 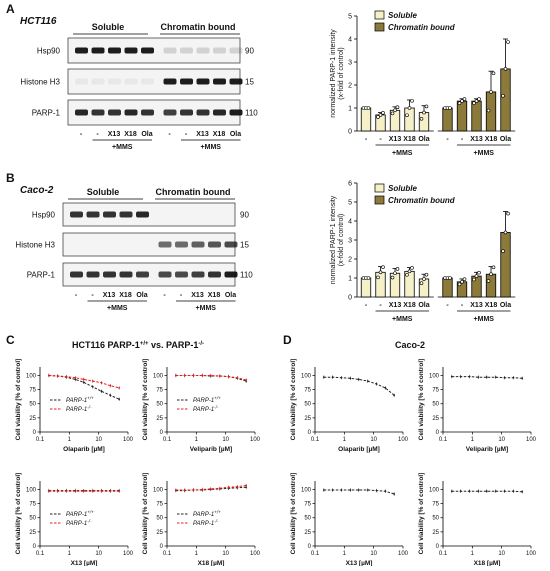 What do you see at coordinates (379, 15) in the screenshot?
I see `legend-swatch-soluble` at bounding box center [379, 15].